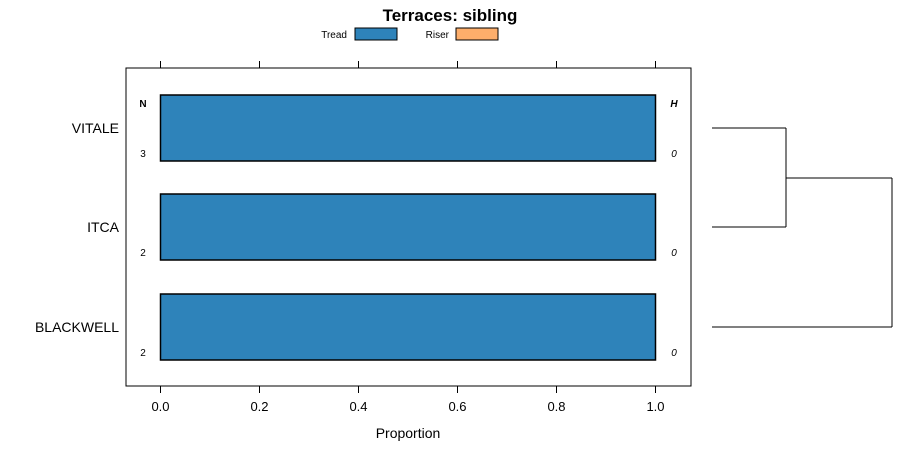 The height and width of the screenshot is (460, 900). Describe the element at coordinates (77, 227) in the screenshot. I see `category-labels: VITALE ITCA BLACKWELL` at that location.